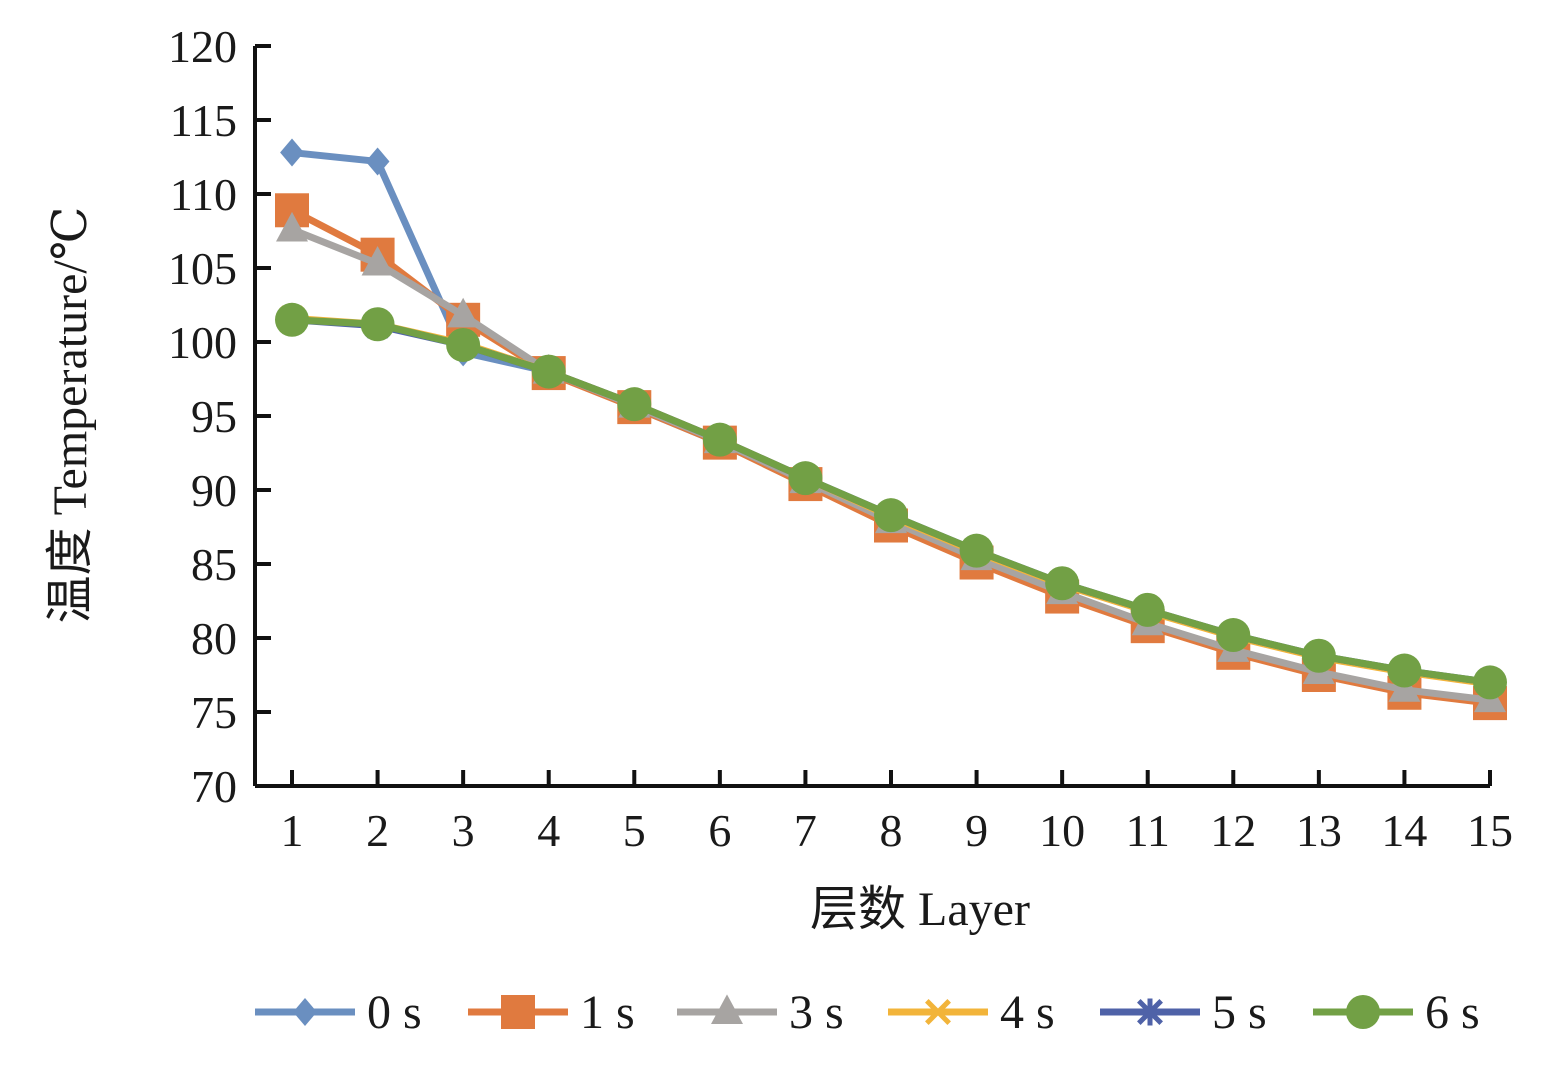 The image size is (1559, 1068). Describe the element at coordinates (1239, 1012) in the screenshot. I see `legend-label: 5 s` at that location.